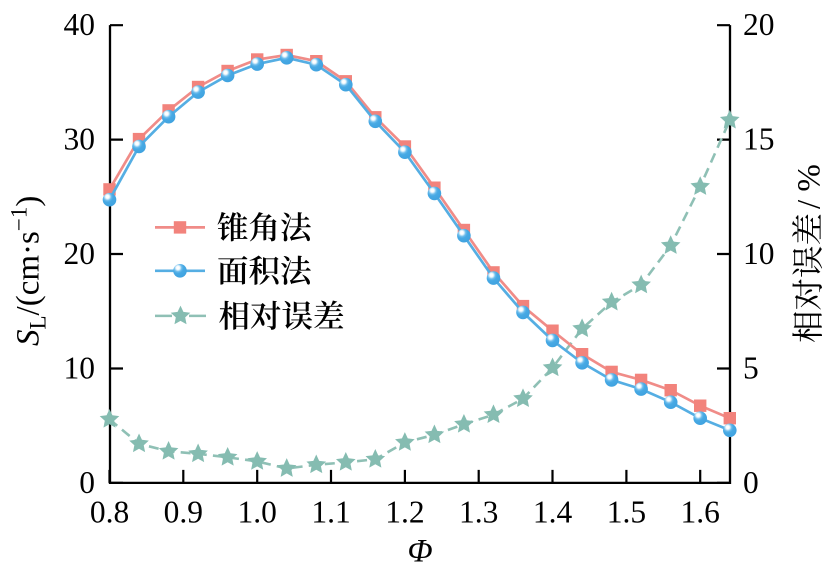 This screenshot has width=838, height=576. I want to click on svg-text: Φ, so click(419, 552).